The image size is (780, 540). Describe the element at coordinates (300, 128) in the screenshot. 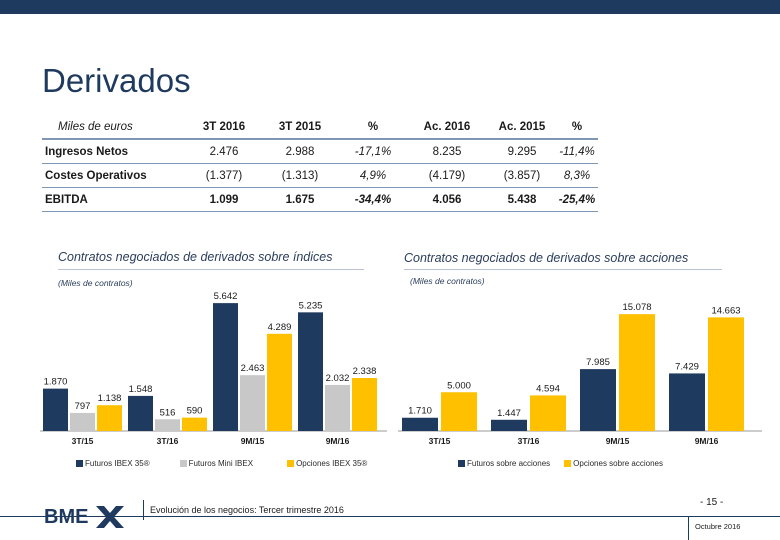

I see `table-header: 3T 2015` at that location.